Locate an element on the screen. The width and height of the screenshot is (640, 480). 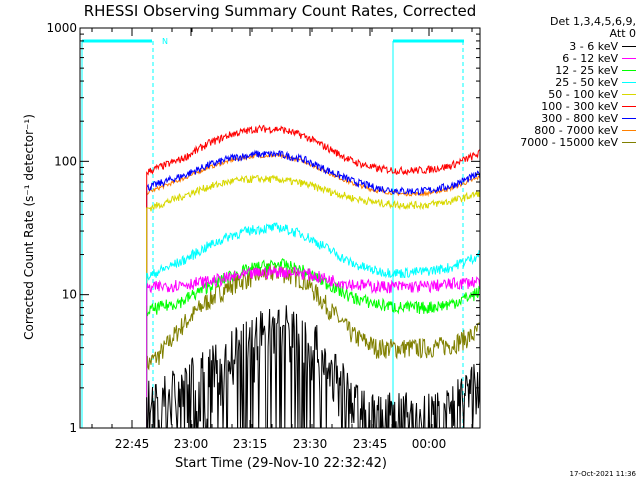
legend-item: 100 - 300 keV is located at coordinates (557, 106).